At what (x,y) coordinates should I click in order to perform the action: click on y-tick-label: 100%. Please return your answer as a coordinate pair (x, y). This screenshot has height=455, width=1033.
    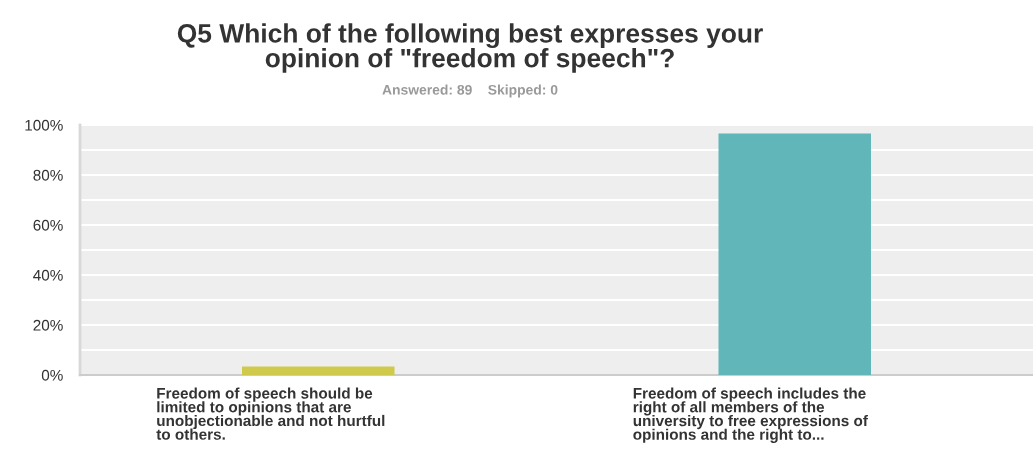
    Looking at the image, I should click on (44, 125).